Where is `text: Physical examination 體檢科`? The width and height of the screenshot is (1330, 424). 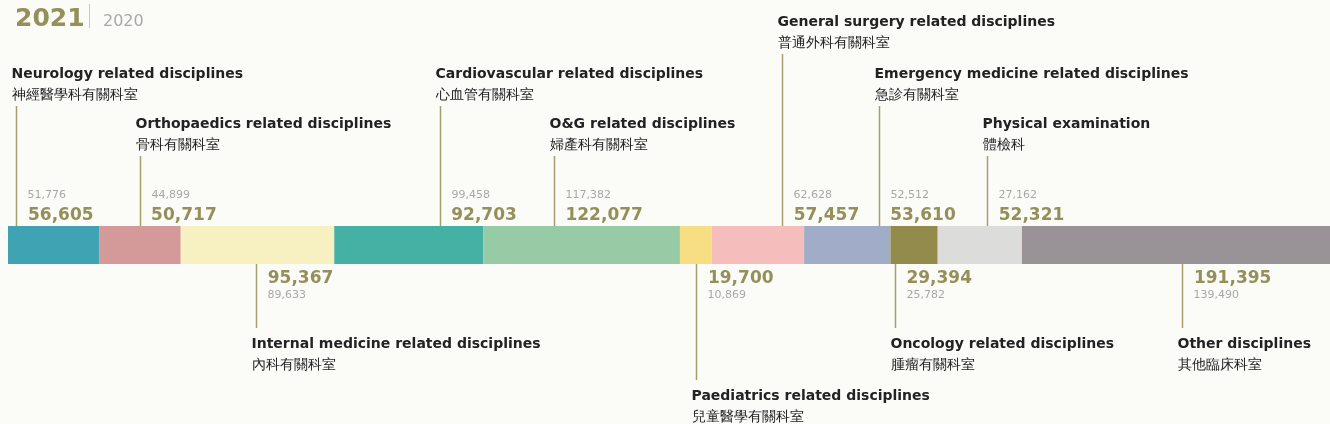
text: Physical examination 體檢科 is located at coordinates (1066, 133).